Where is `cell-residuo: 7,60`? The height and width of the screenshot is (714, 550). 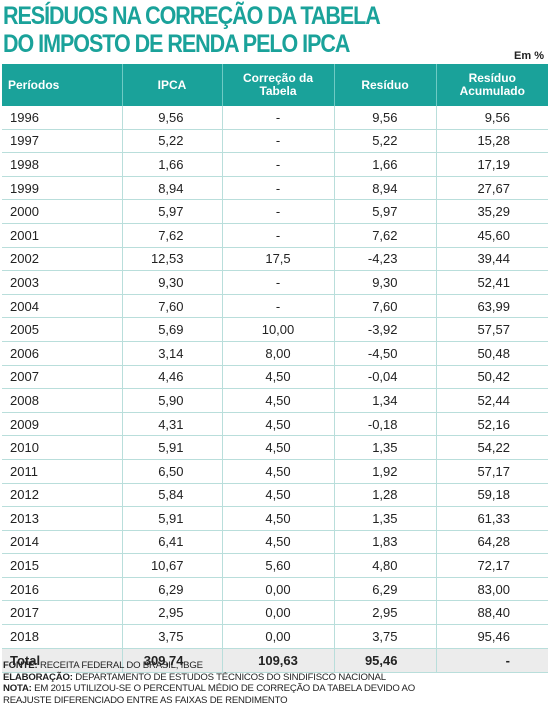
cell-residuo: 7,60 is located at coordinates (385, 306).